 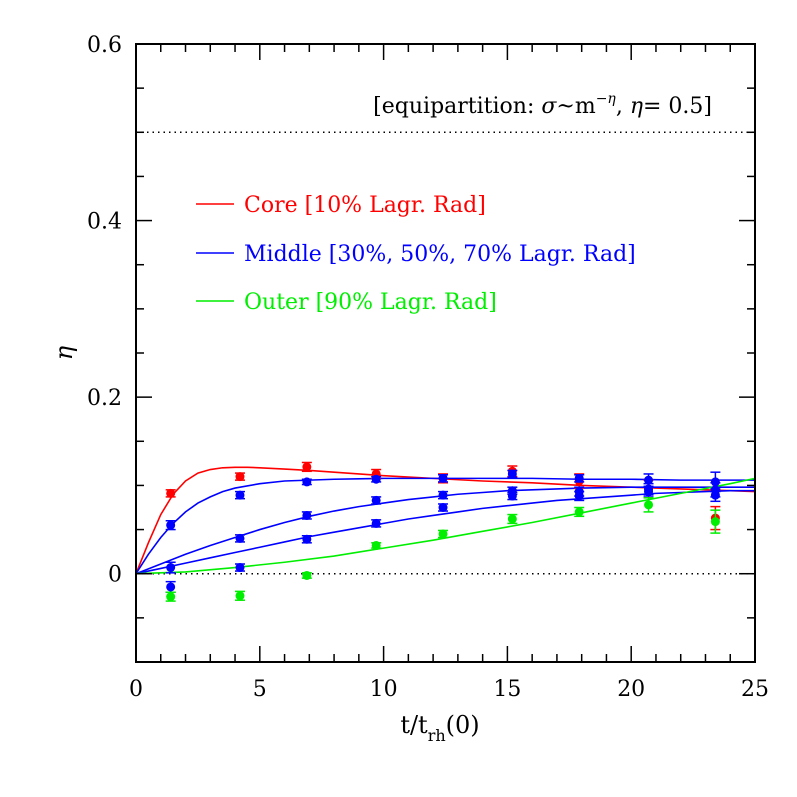 I want to click on series-0-curve, so click(x=445, y=520).